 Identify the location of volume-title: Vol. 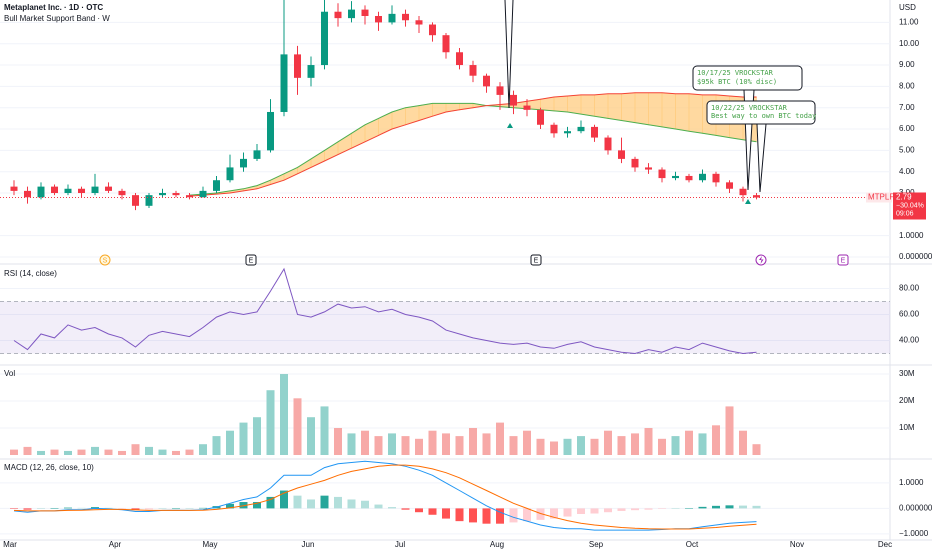
(9, 373).